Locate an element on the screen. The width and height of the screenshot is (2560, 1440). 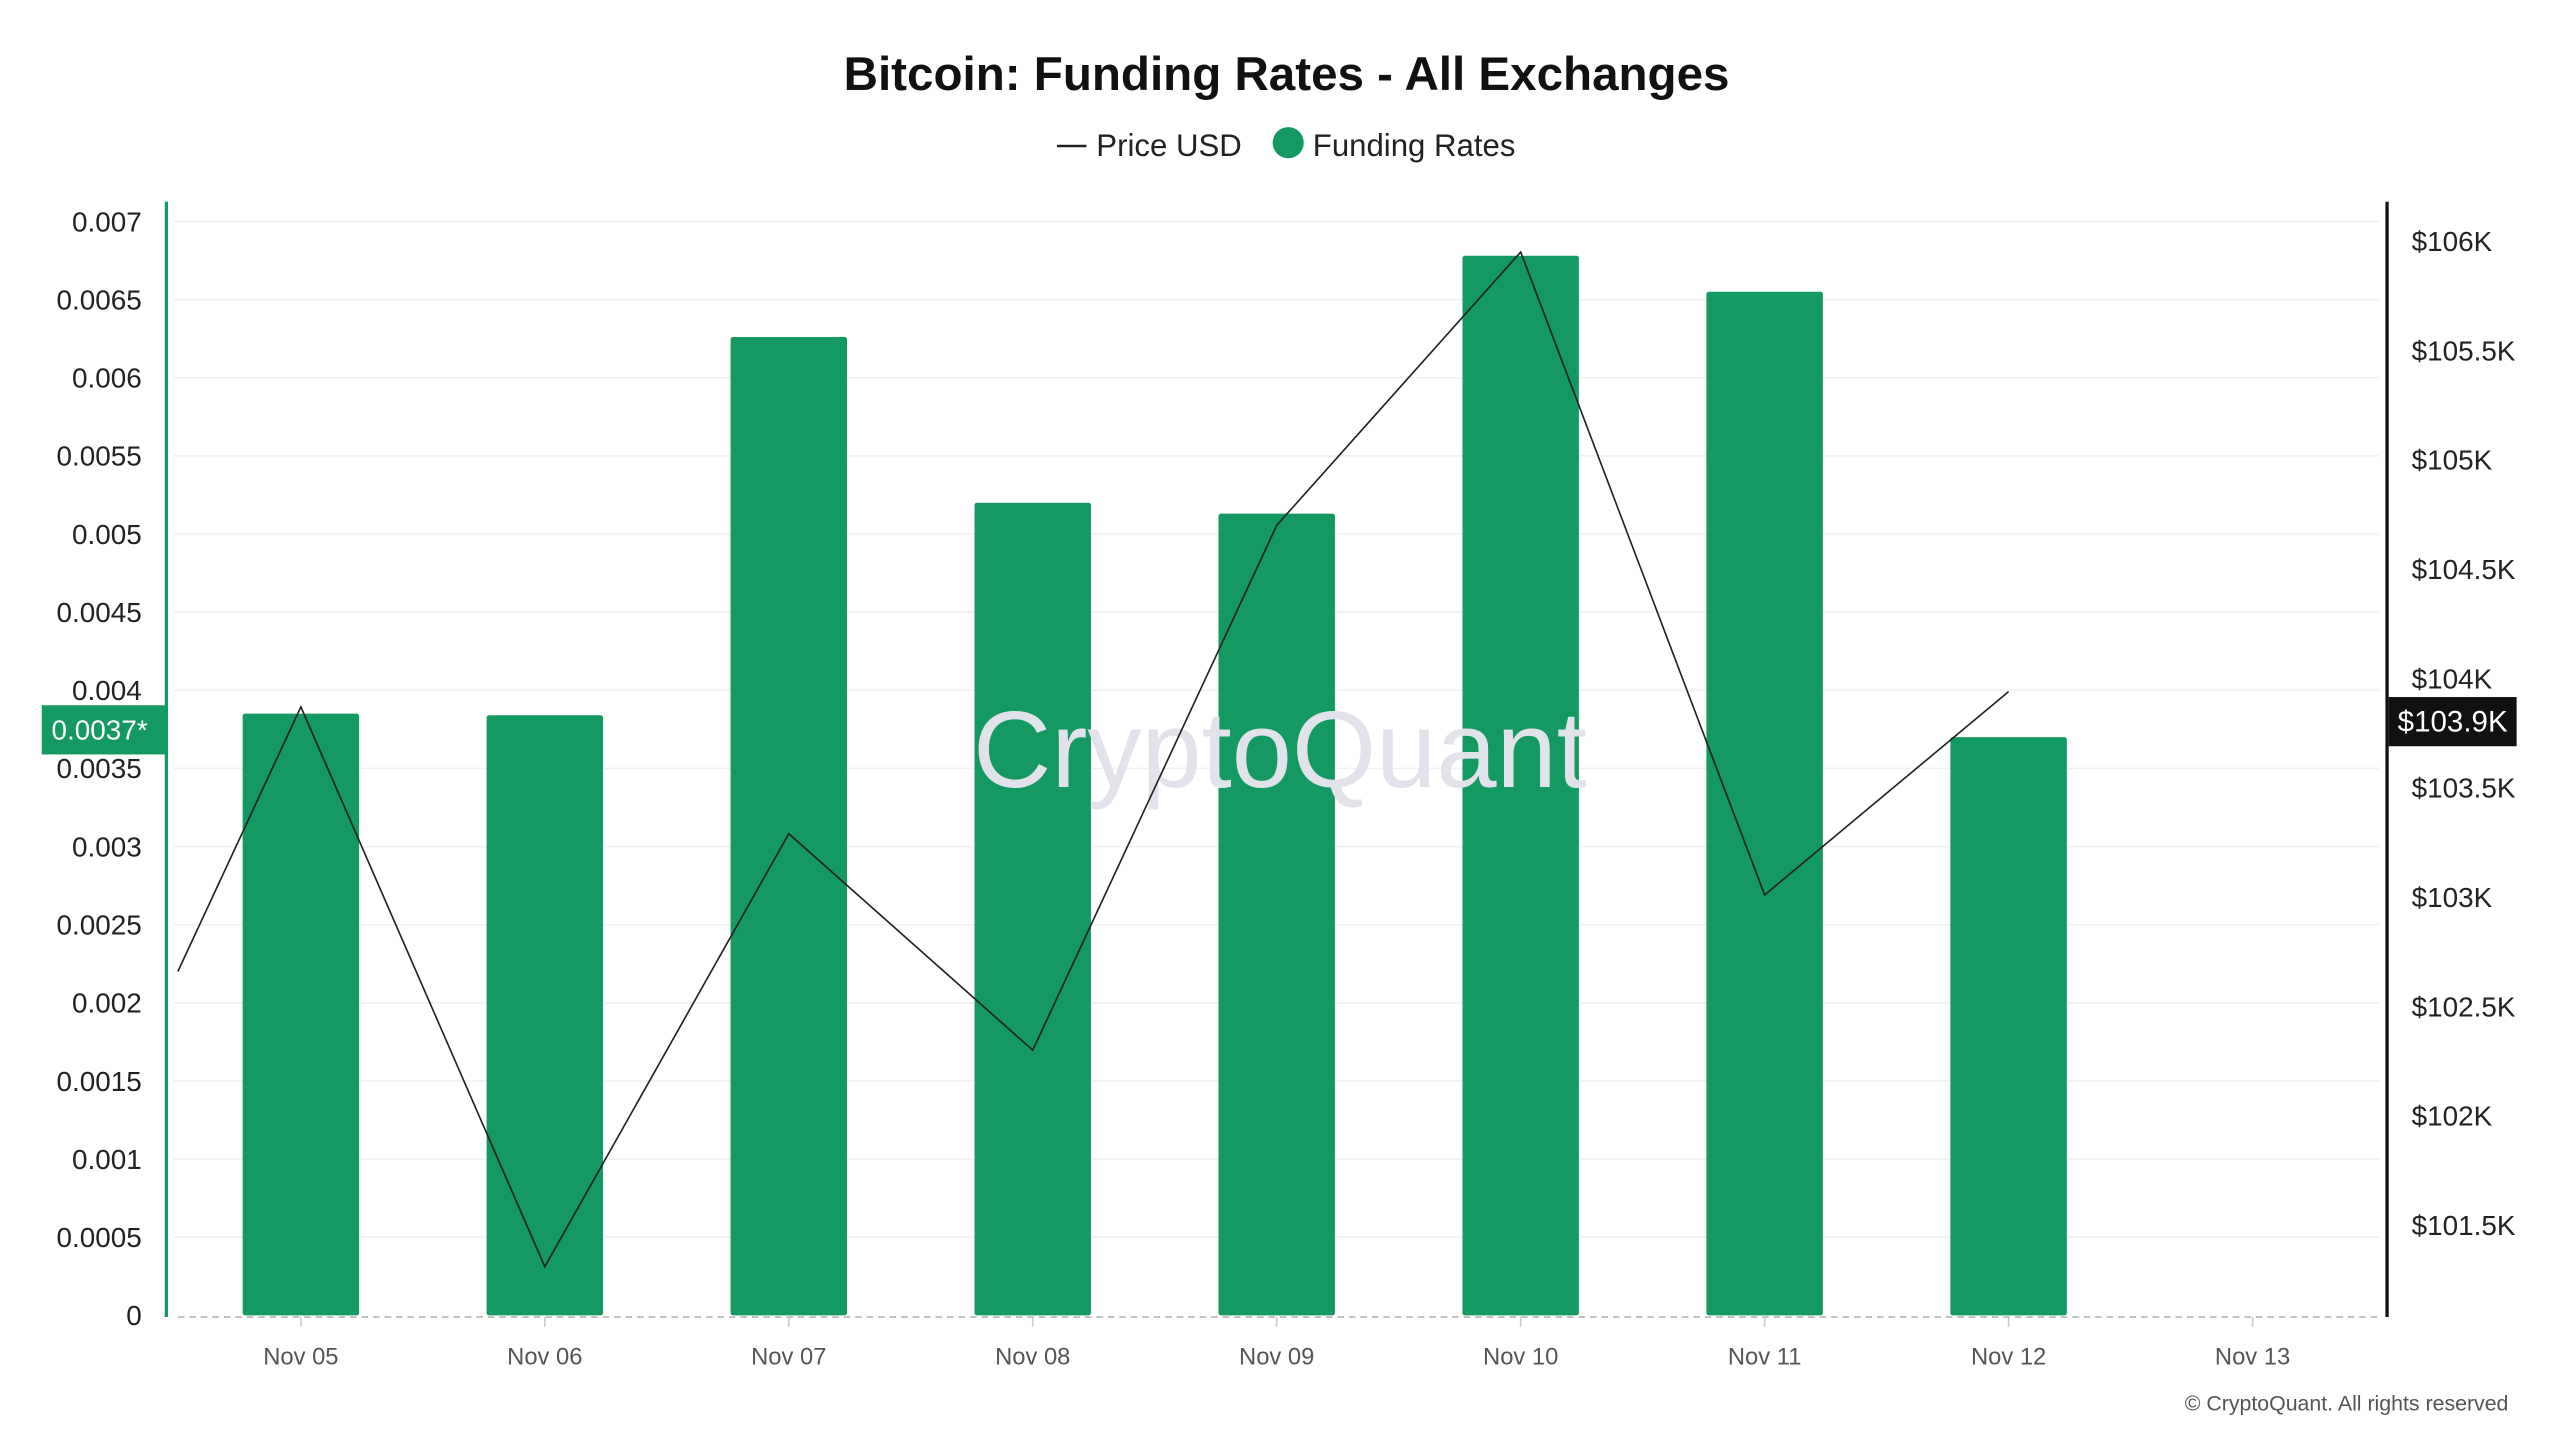
legend-dot-icon is located at coordinates (1288, 143).